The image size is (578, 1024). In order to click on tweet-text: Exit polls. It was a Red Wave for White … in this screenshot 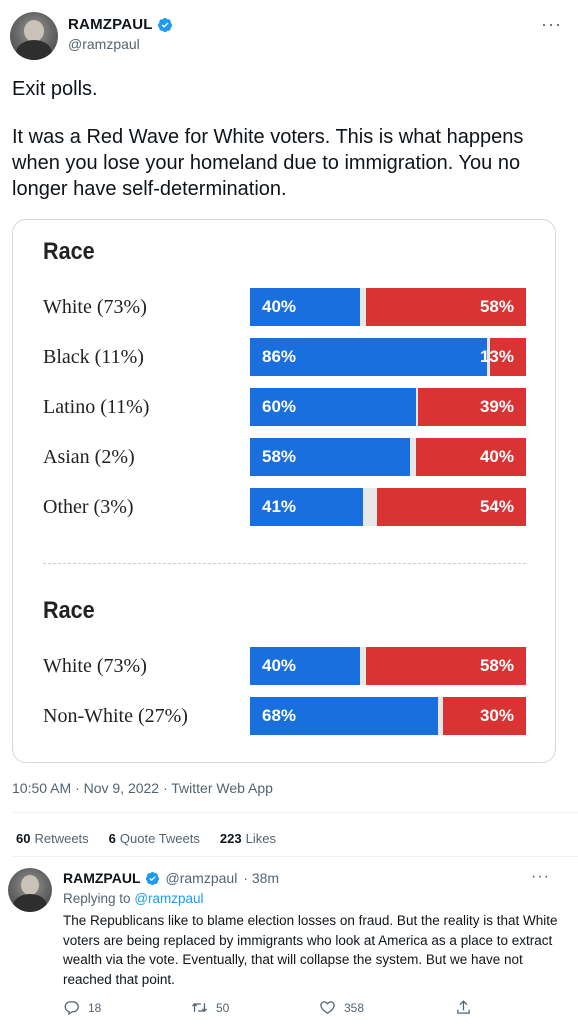, I will do `click(282, 139)`.